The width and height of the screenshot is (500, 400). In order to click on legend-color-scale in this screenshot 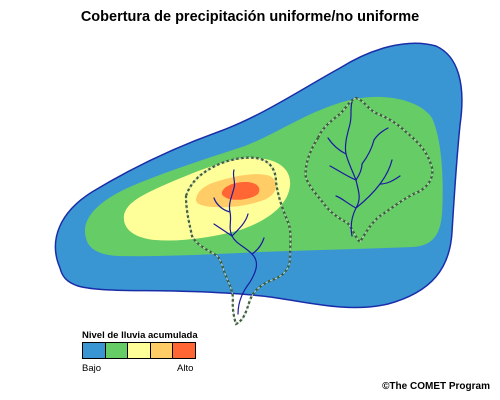, I will do `click(139, 350)`.